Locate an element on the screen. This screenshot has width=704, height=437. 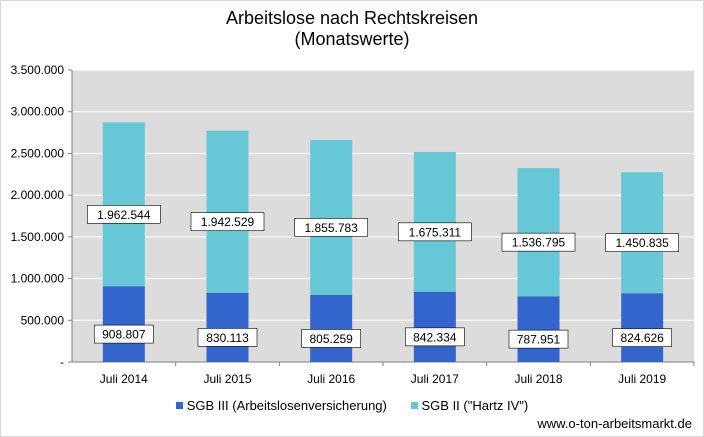
data-label: 787.951 is located at coordinates (539, 340).